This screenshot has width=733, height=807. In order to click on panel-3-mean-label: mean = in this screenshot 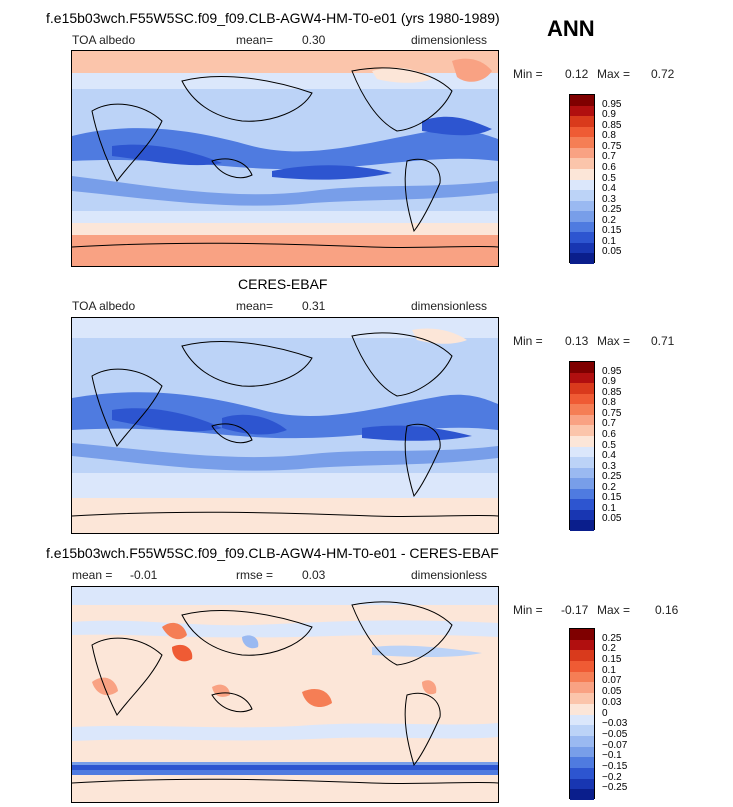, I will do `click(92, 575)`.